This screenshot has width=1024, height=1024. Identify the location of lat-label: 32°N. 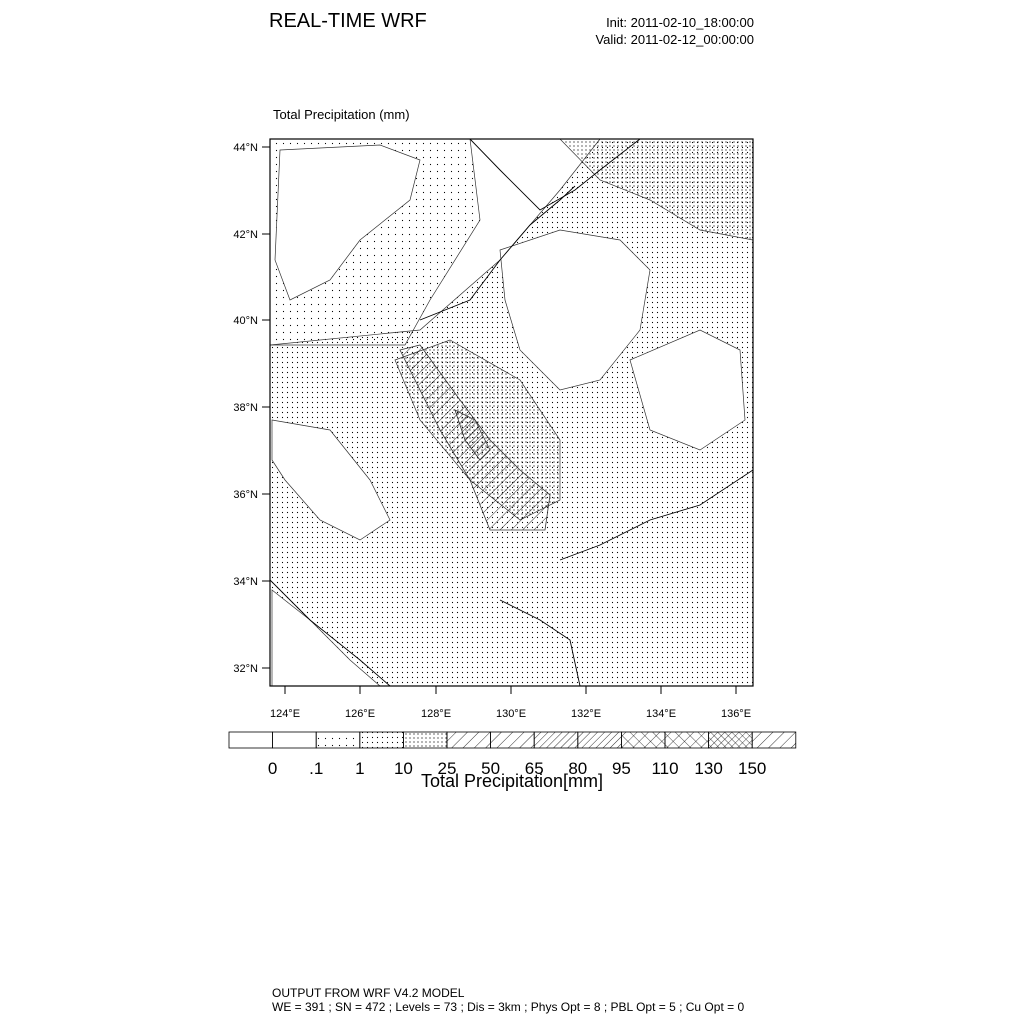
(245, 669).